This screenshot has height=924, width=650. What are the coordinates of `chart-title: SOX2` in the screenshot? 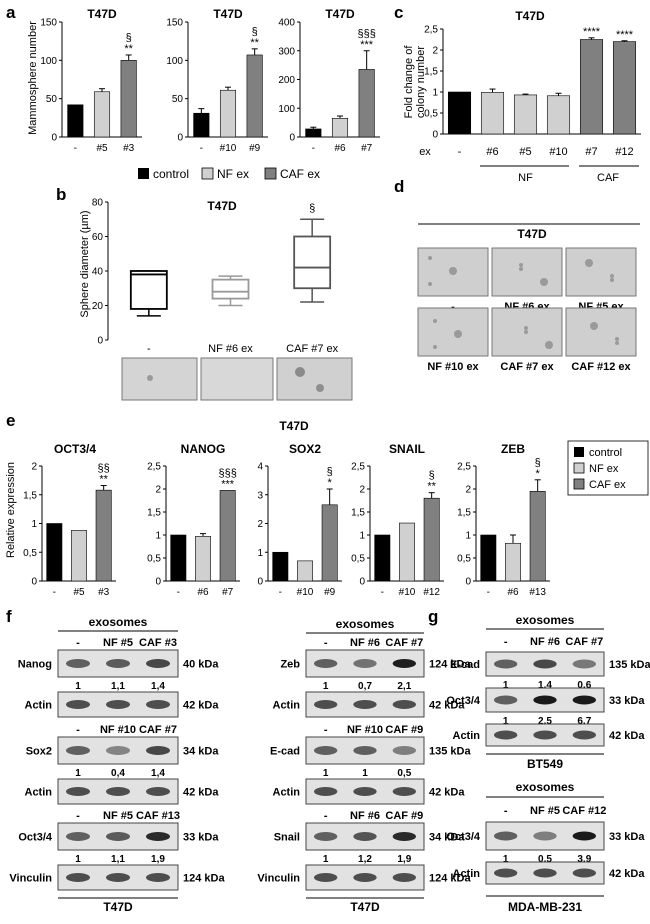 It's located at (305, 449).